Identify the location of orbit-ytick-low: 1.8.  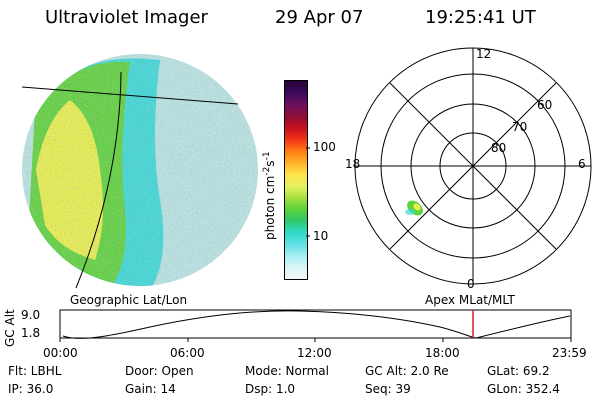
(31, 333).